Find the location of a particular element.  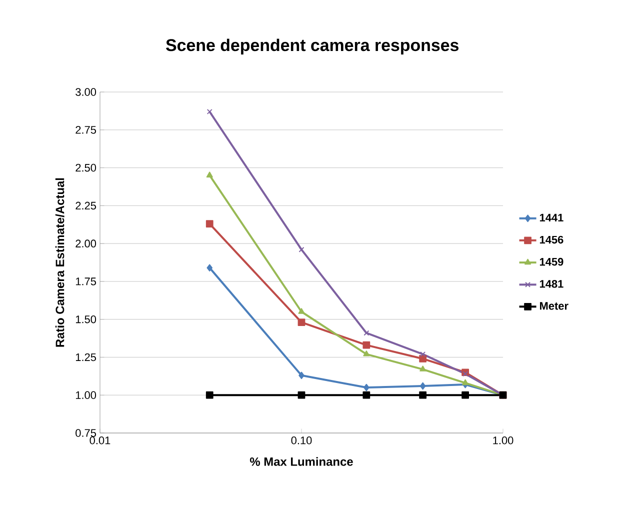

y-tick-label: 1.00 is located at coordinates (86, 395).